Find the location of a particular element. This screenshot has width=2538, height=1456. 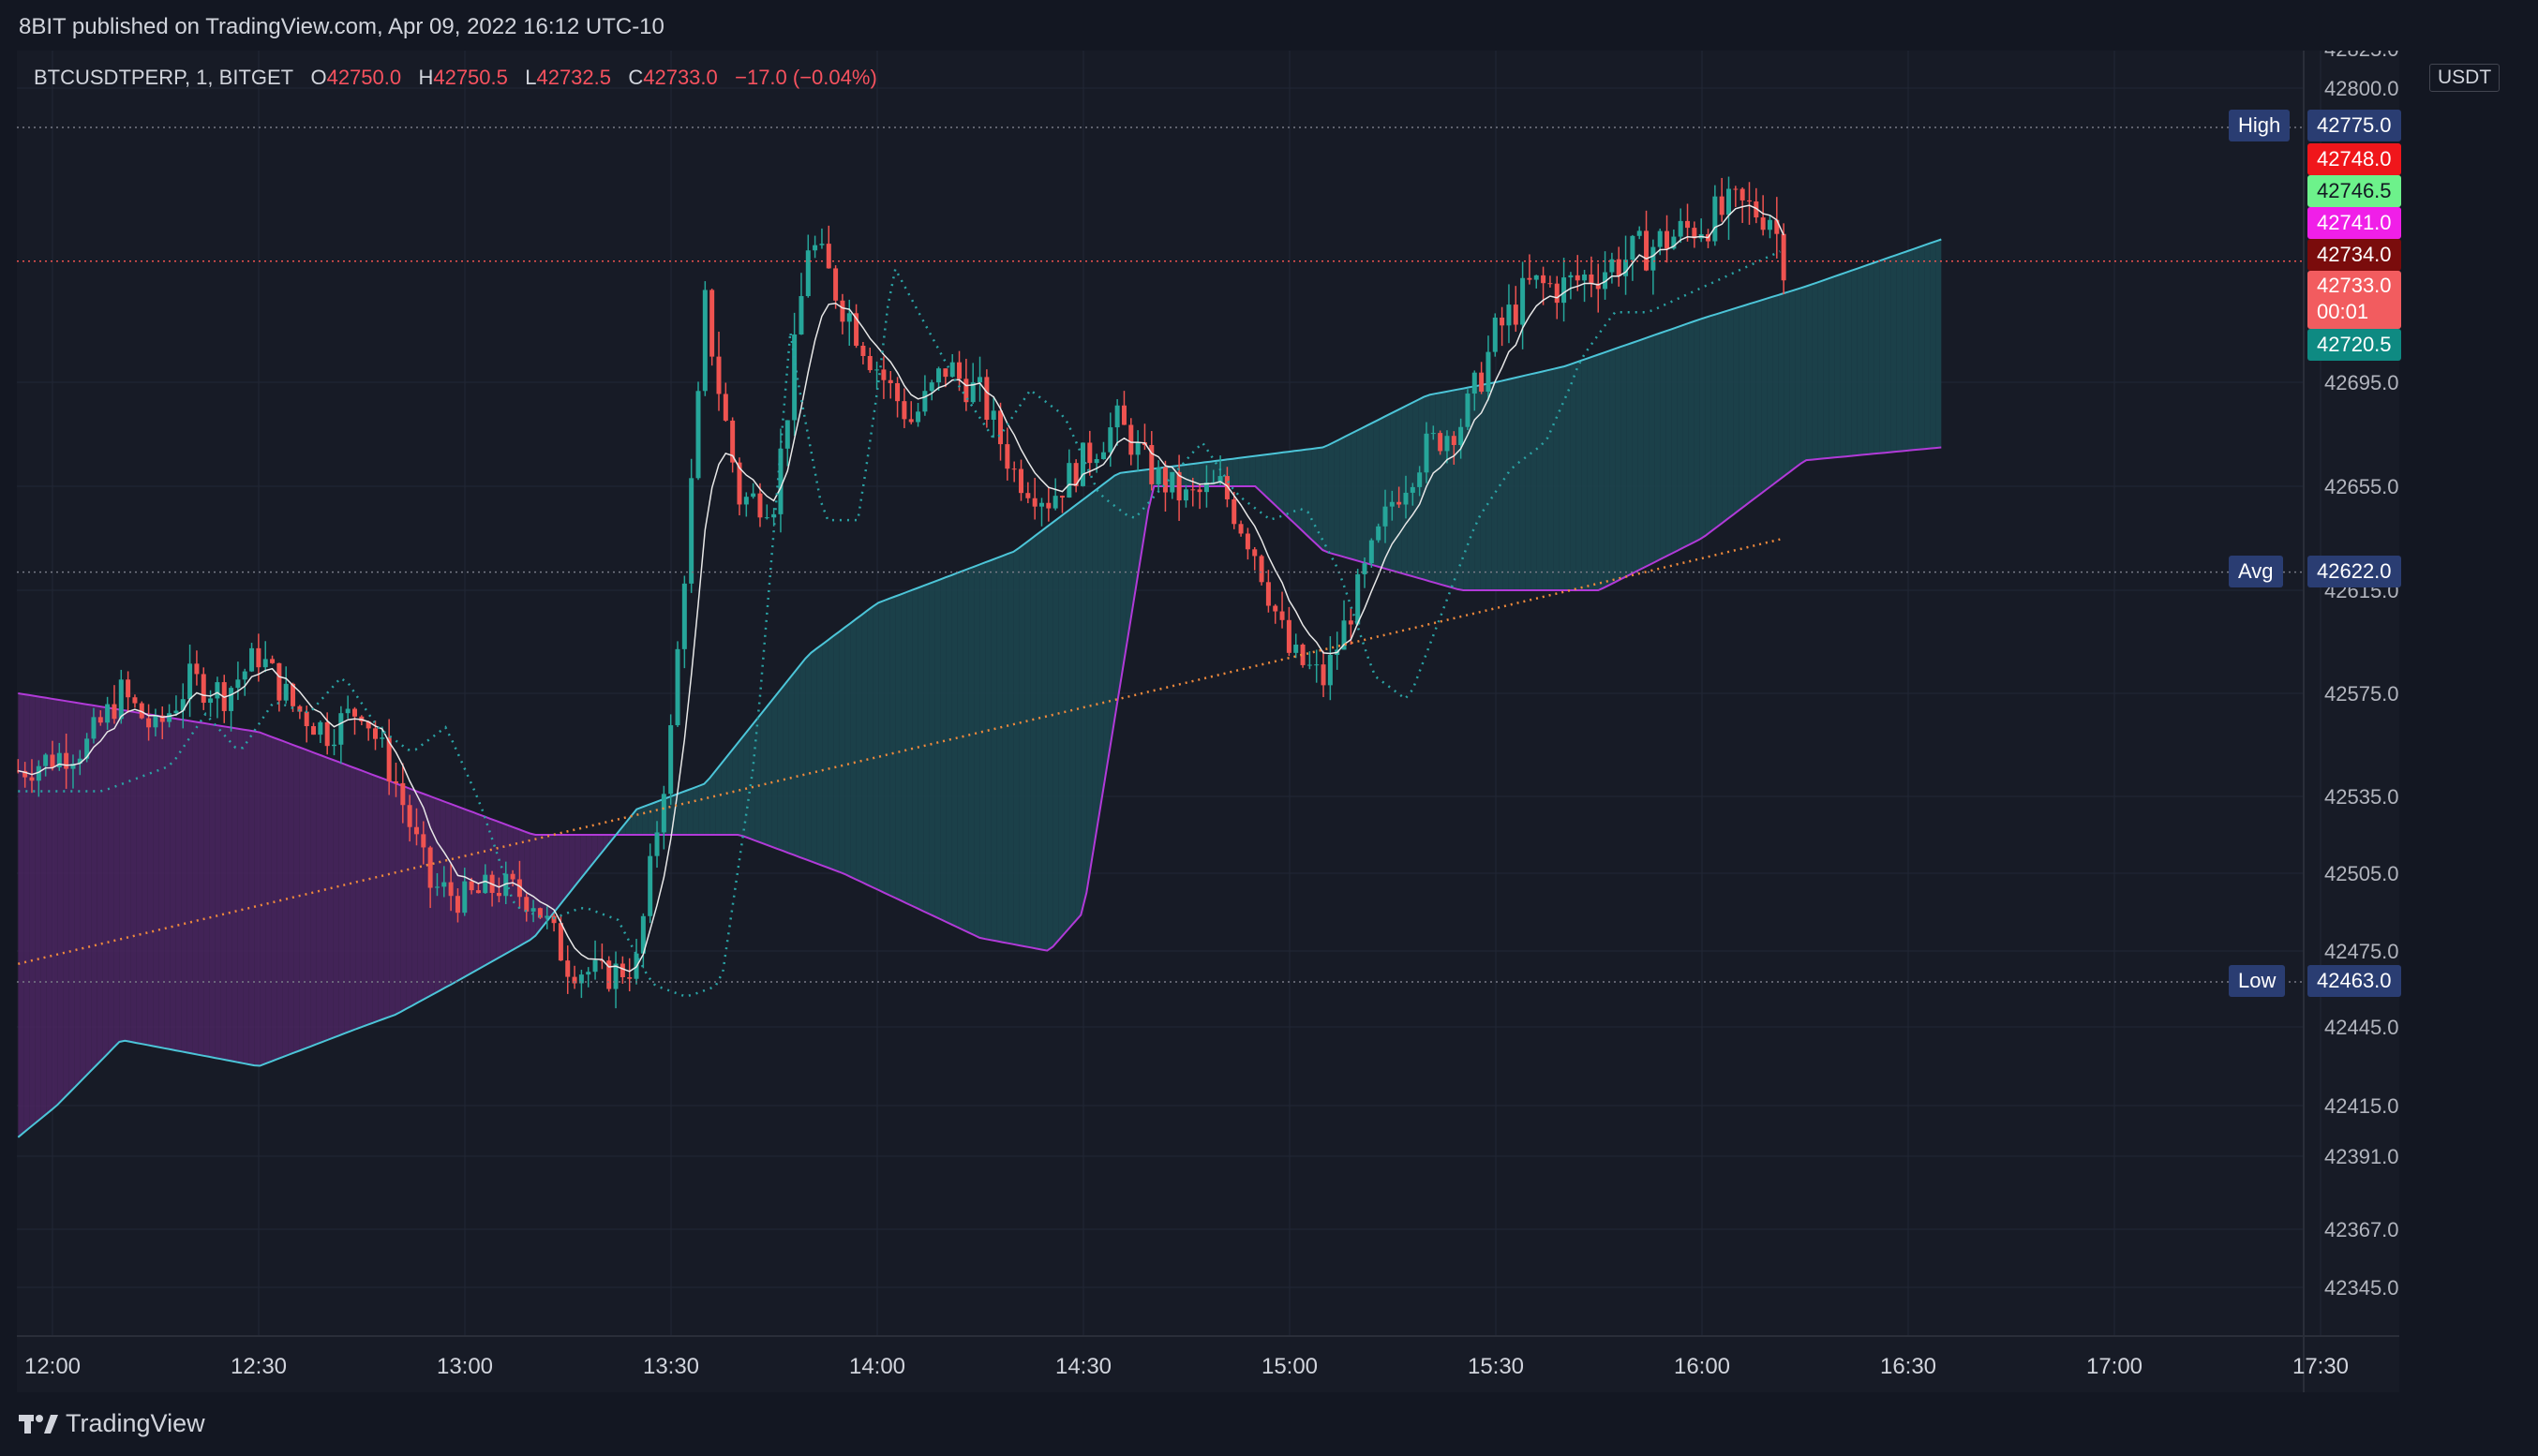

currency-button: USDT is located at coordinates (2465, 78).